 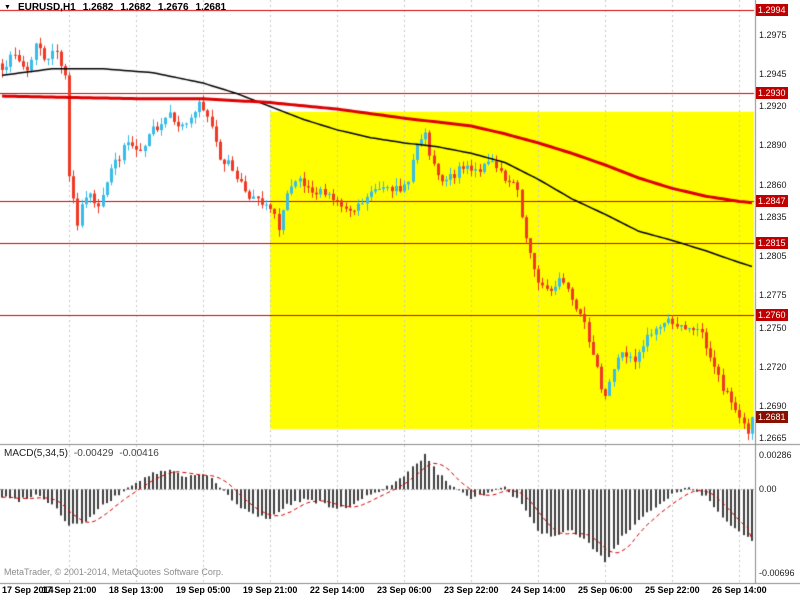 I want to click on ohlc-open-value: 1.2682, so click(x=98, y=7).